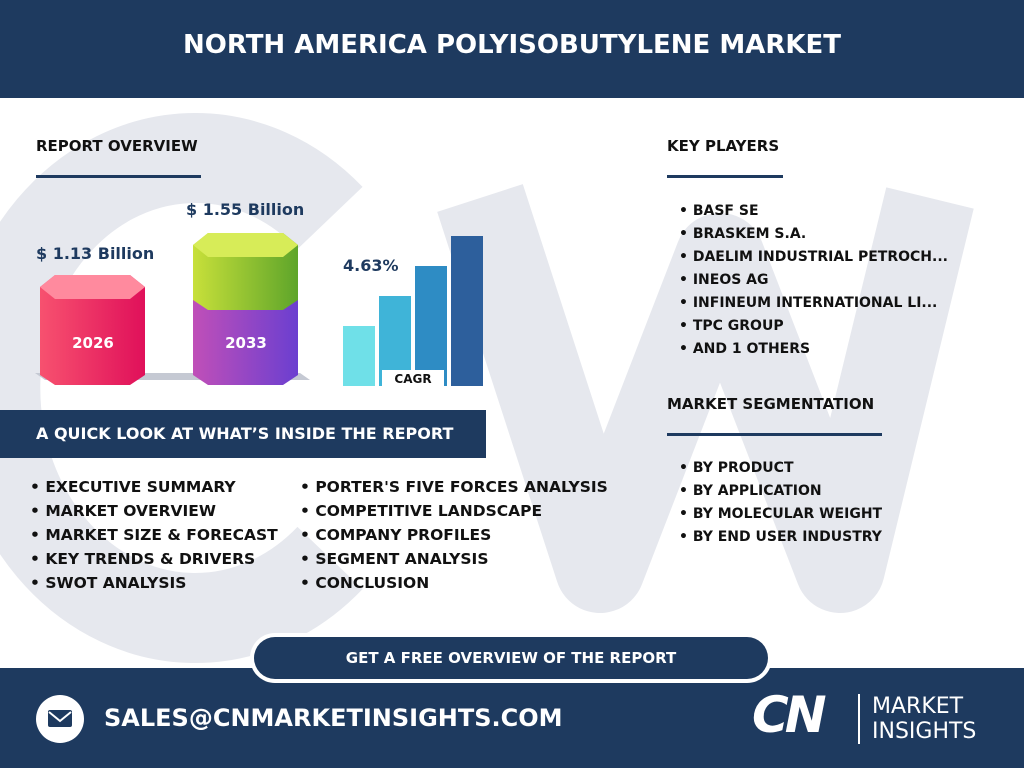  What do you see at coordinates (723, 146) in the screenshot?
I see `section-heading: KEY PLAYERS` at bounding box center [723, 146].